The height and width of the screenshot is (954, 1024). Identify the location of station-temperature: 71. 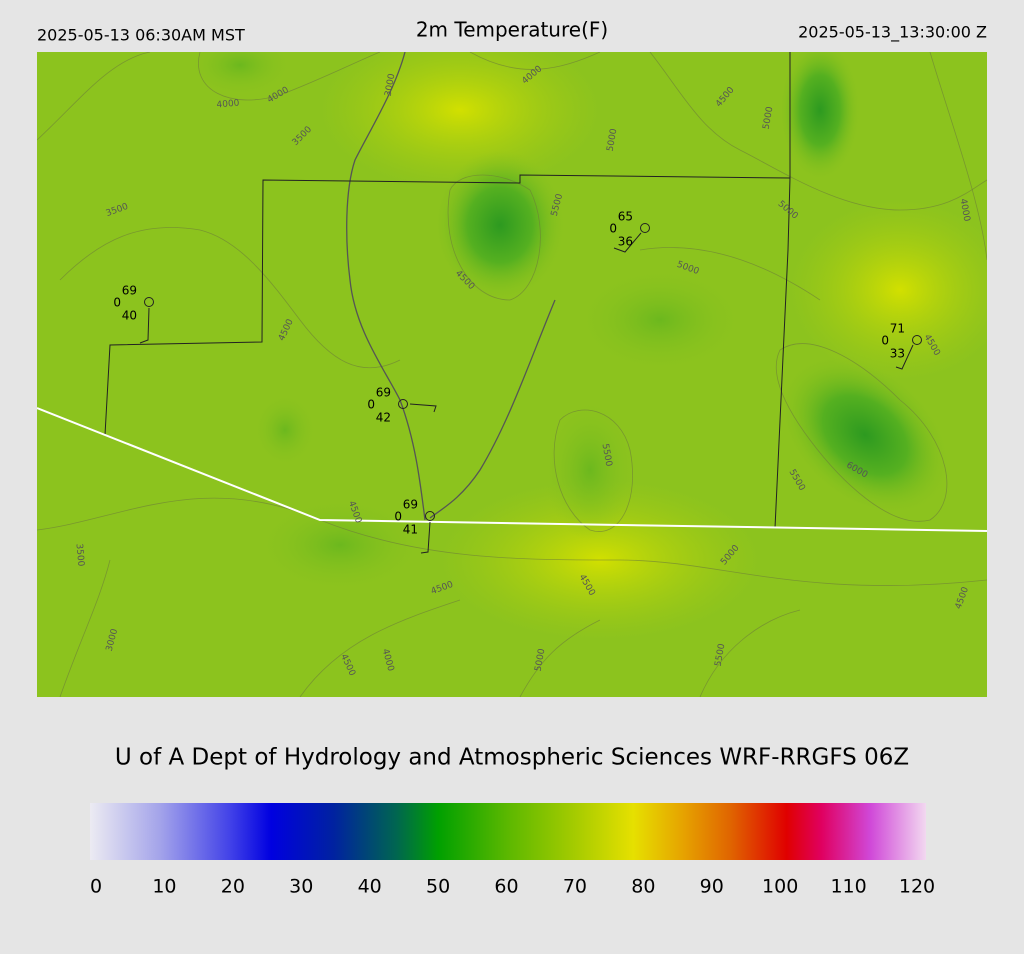
(897, 329).